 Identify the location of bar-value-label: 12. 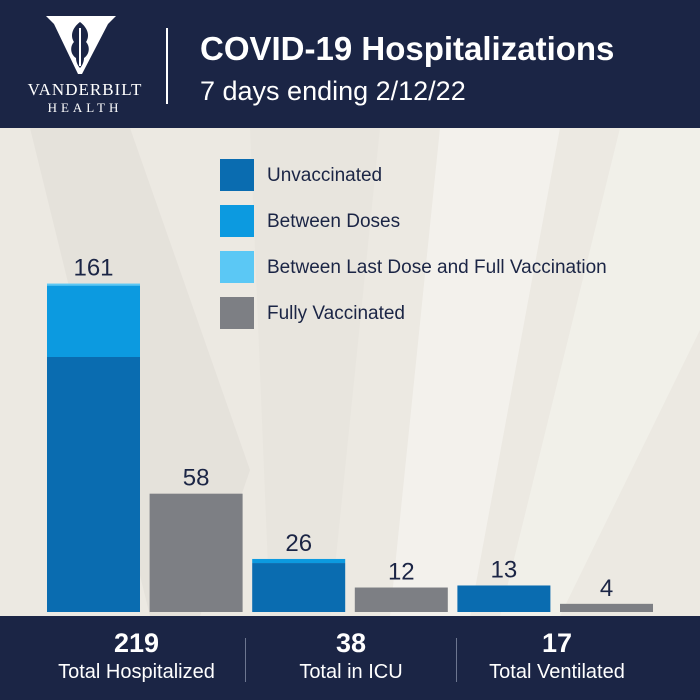
(401, 572).